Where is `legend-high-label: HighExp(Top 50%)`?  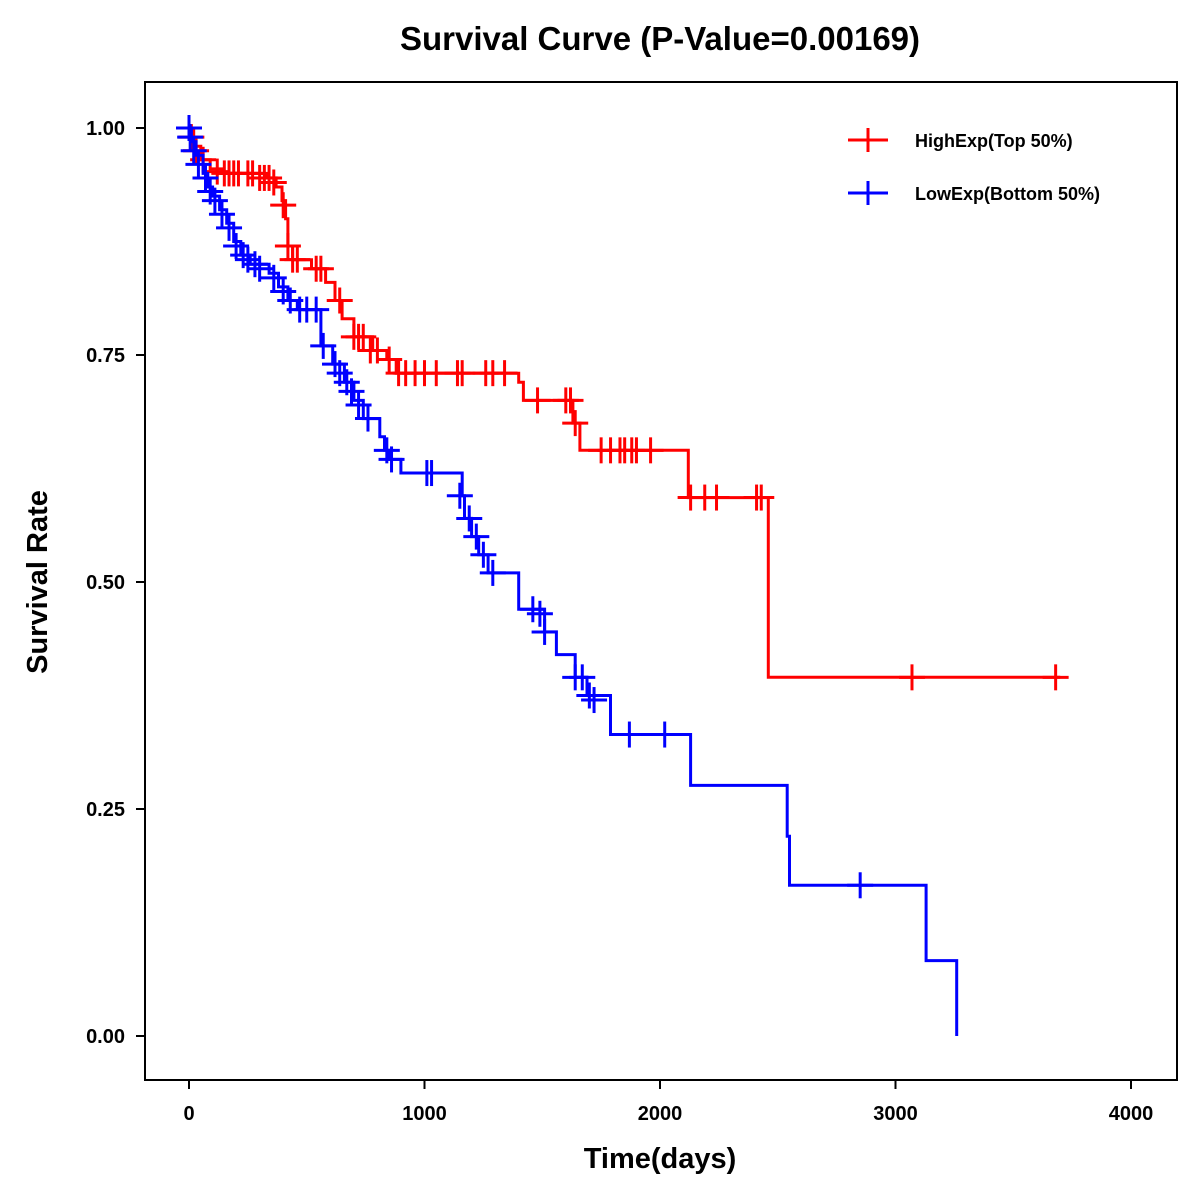
legend-high-label: HighExp(Top 50%) is located at coordinates (994, 141).